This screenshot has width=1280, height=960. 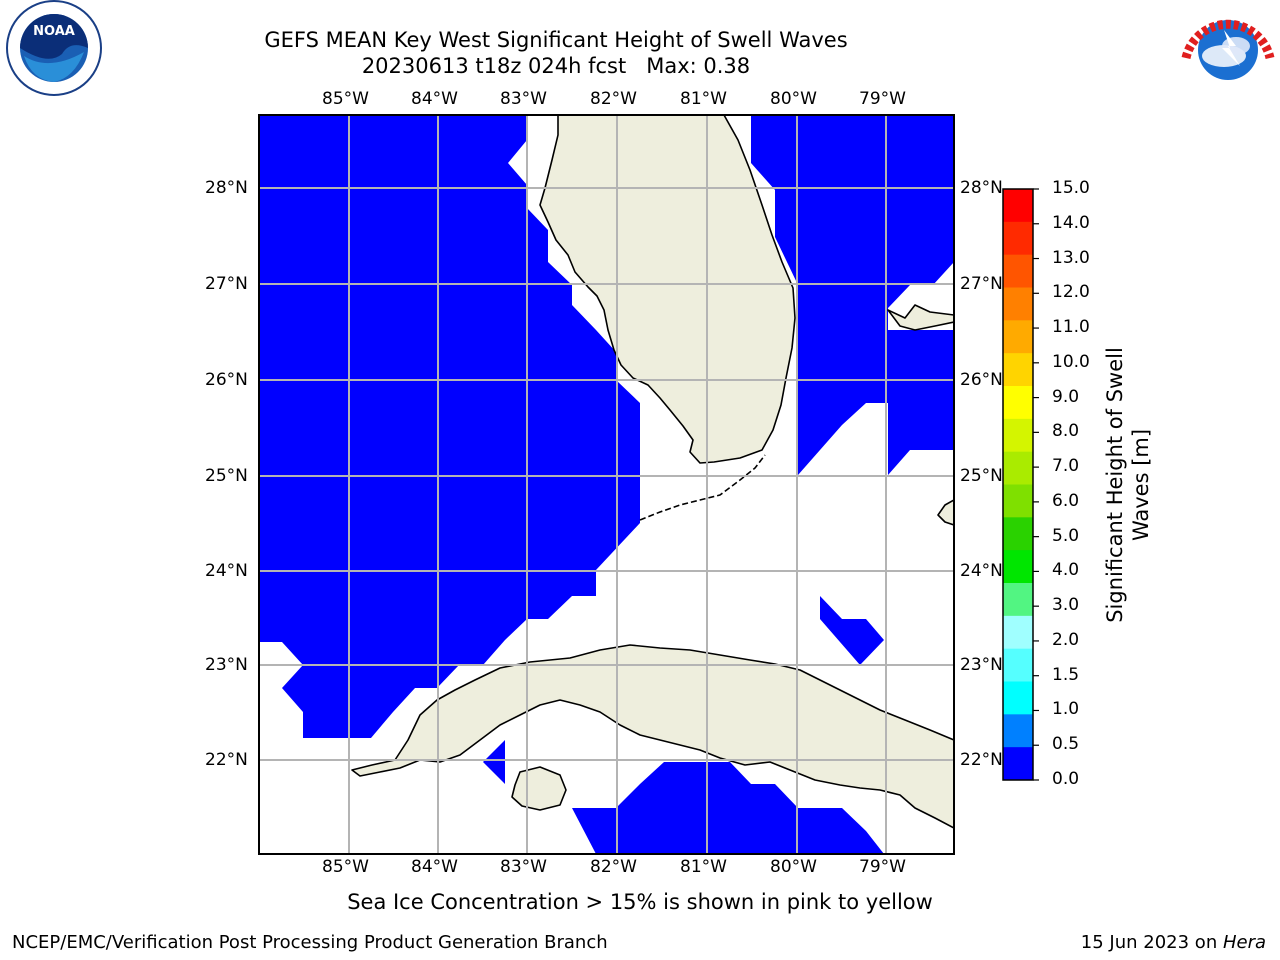 I want to click on lat-label-right-23n: 23°N, so click(x=981, y=665).